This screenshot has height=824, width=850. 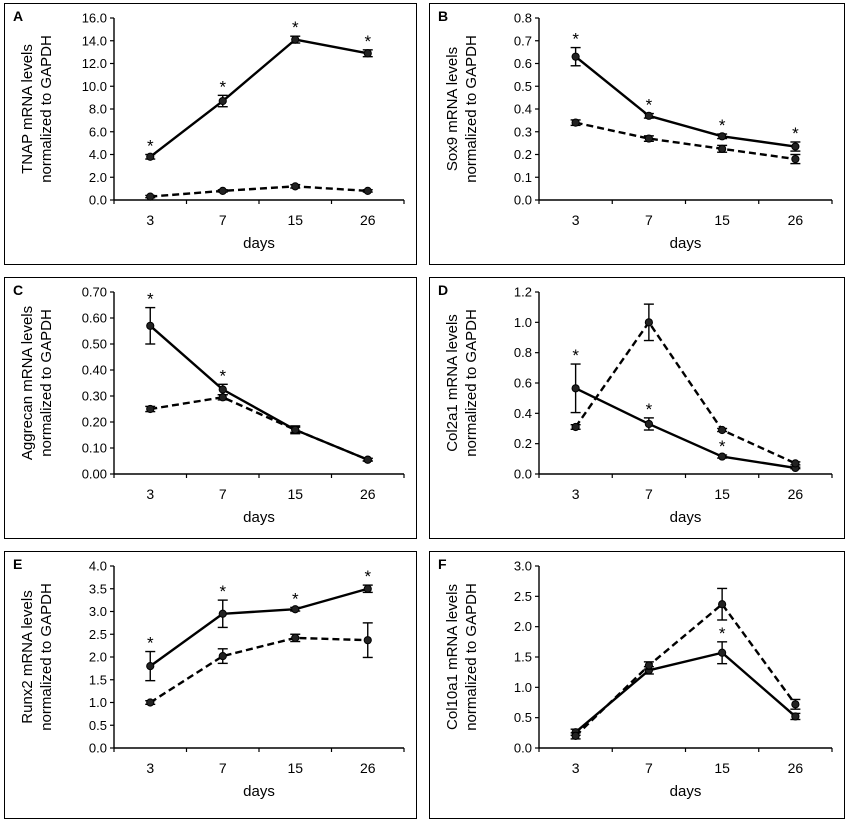 What do you see at coordinates (94, 448) in the screenshot?
I see `y-tick-label: 0.10` at bounding box center [94, 448].